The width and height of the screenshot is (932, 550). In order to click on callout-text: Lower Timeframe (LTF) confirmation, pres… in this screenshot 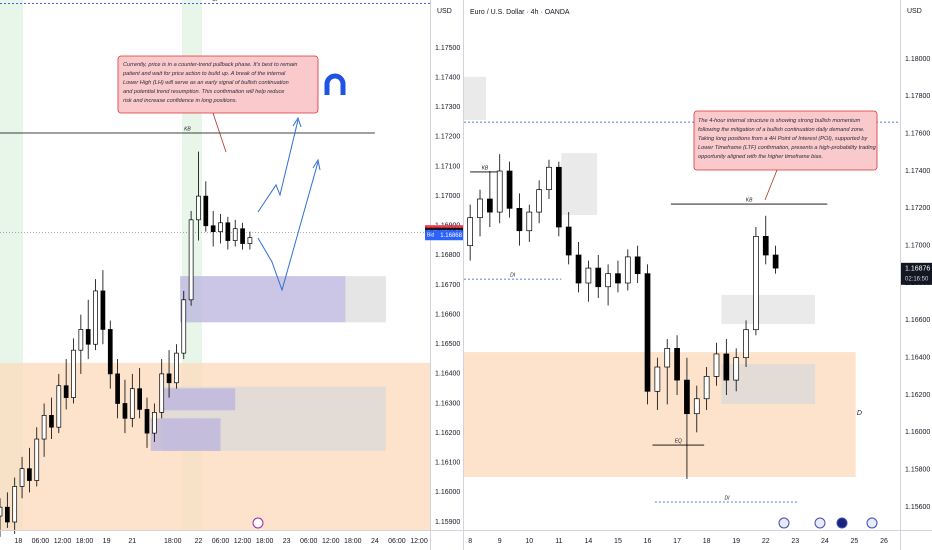, I will do `click(787, 148)`.